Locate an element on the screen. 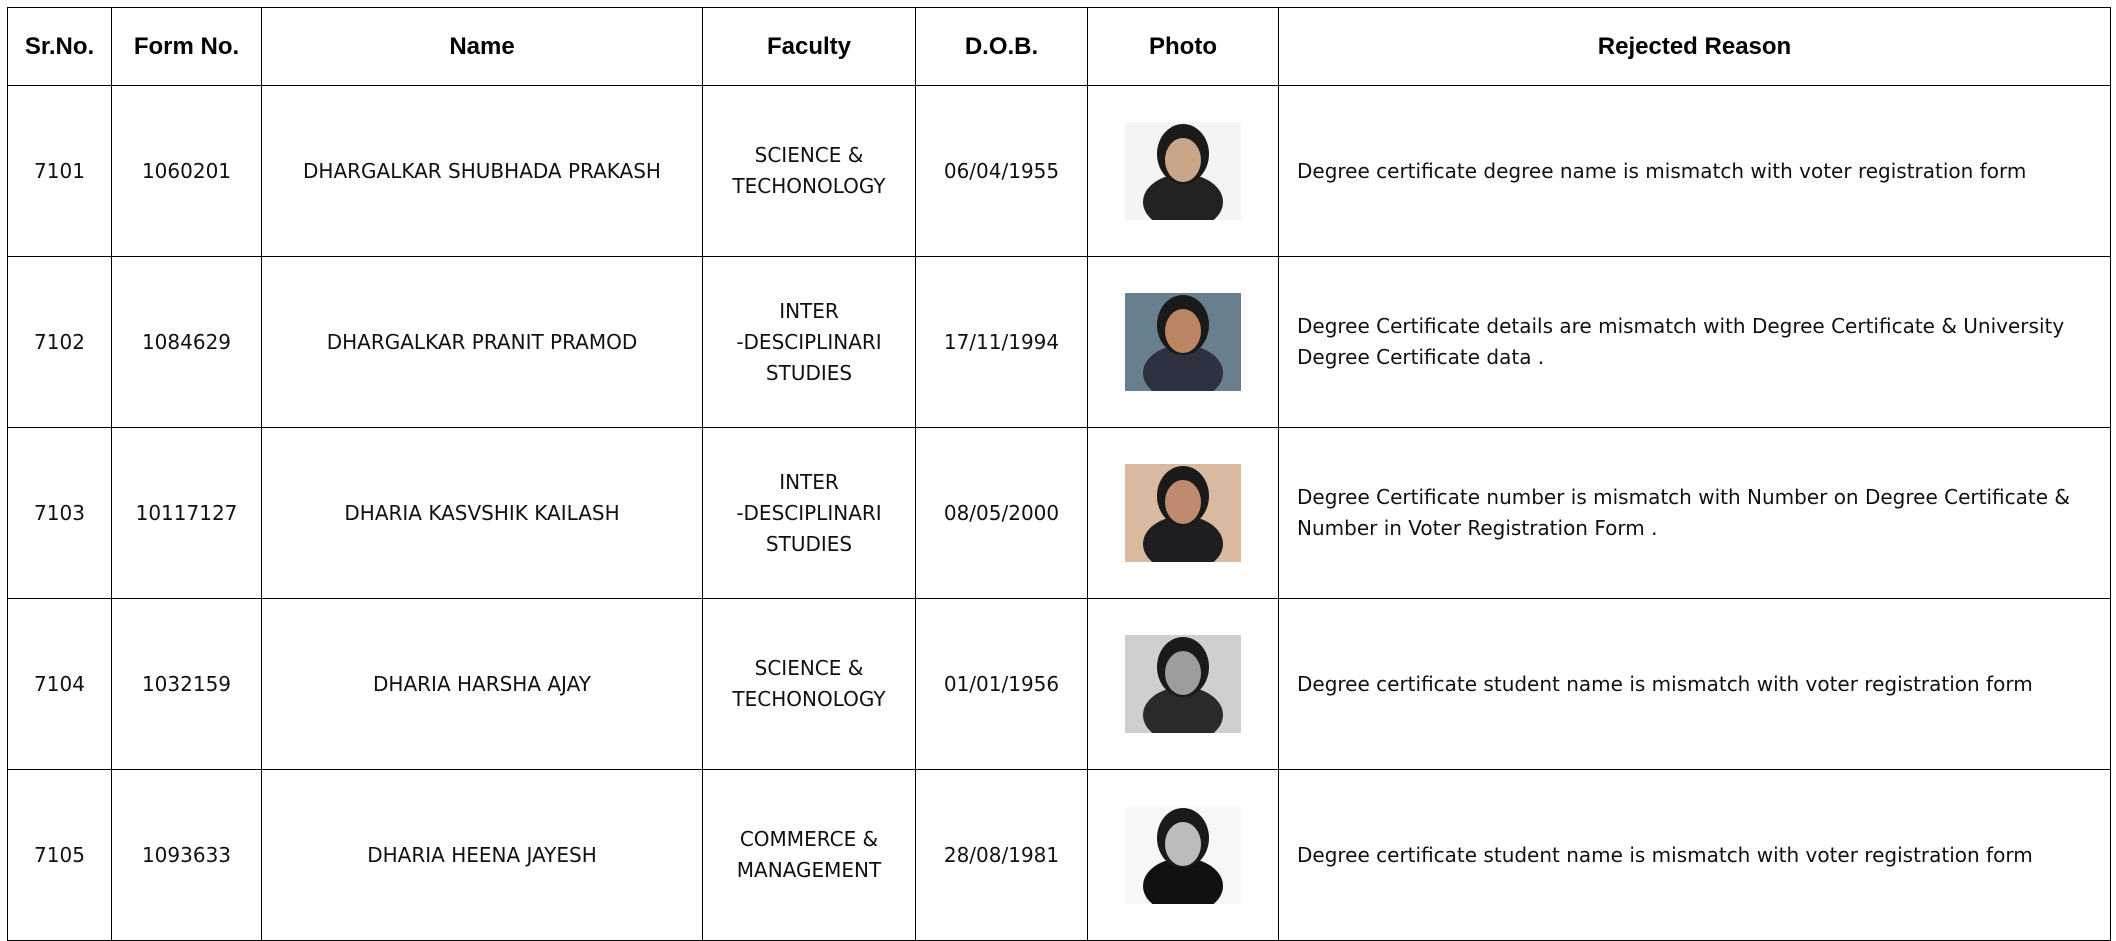  name: DHARIA HEENA JAYESH is located at coordinates (482, 855).